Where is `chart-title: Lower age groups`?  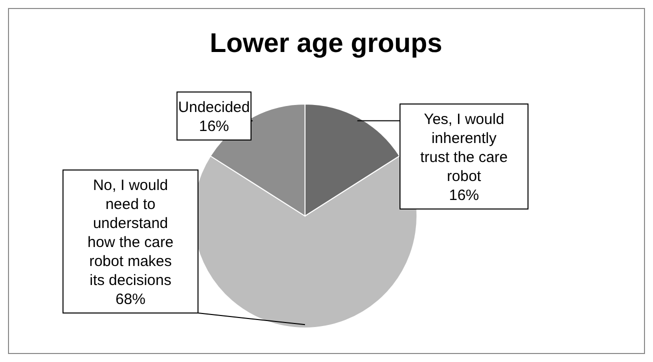
chart-title: Lower age groups is located at coordinates (326, 43).